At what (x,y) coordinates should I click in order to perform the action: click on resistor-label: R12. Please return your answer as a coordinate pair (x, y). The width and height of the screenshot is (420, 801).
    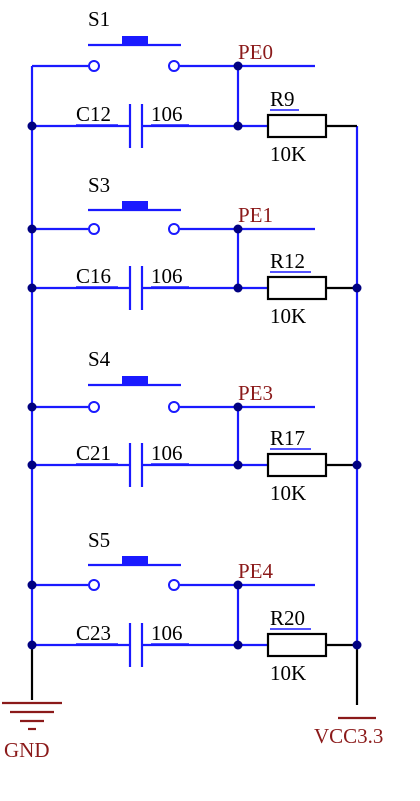
    Looking at the image, I should click on (287, 261).